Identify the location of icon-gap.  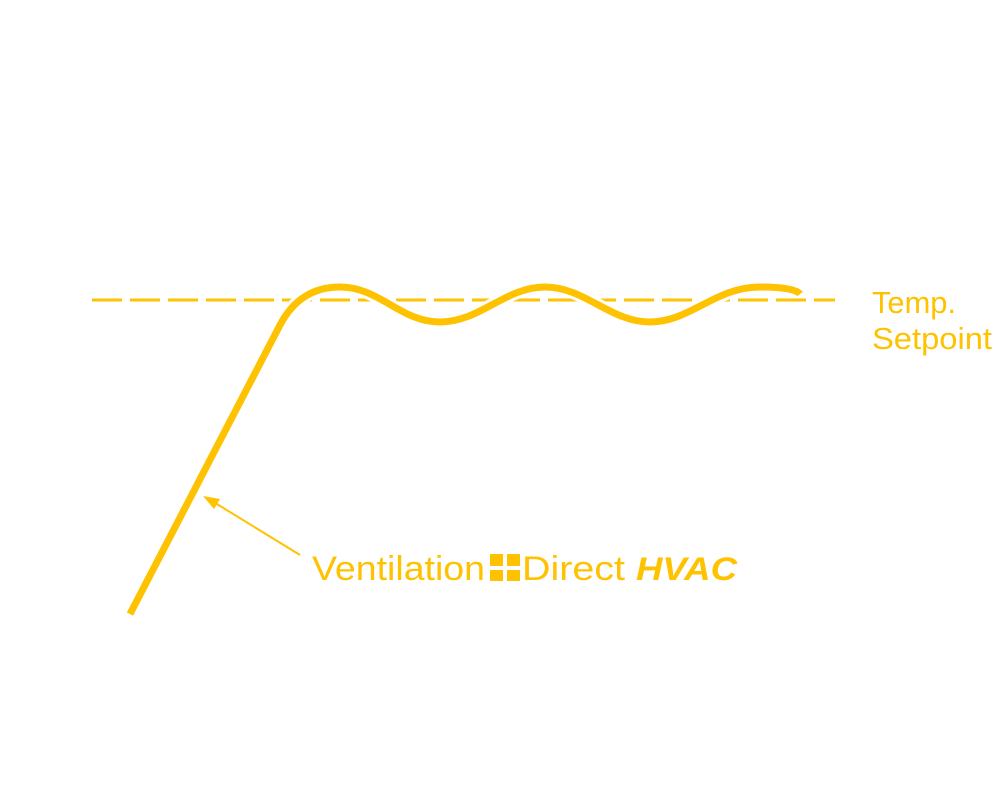
(505, 568).